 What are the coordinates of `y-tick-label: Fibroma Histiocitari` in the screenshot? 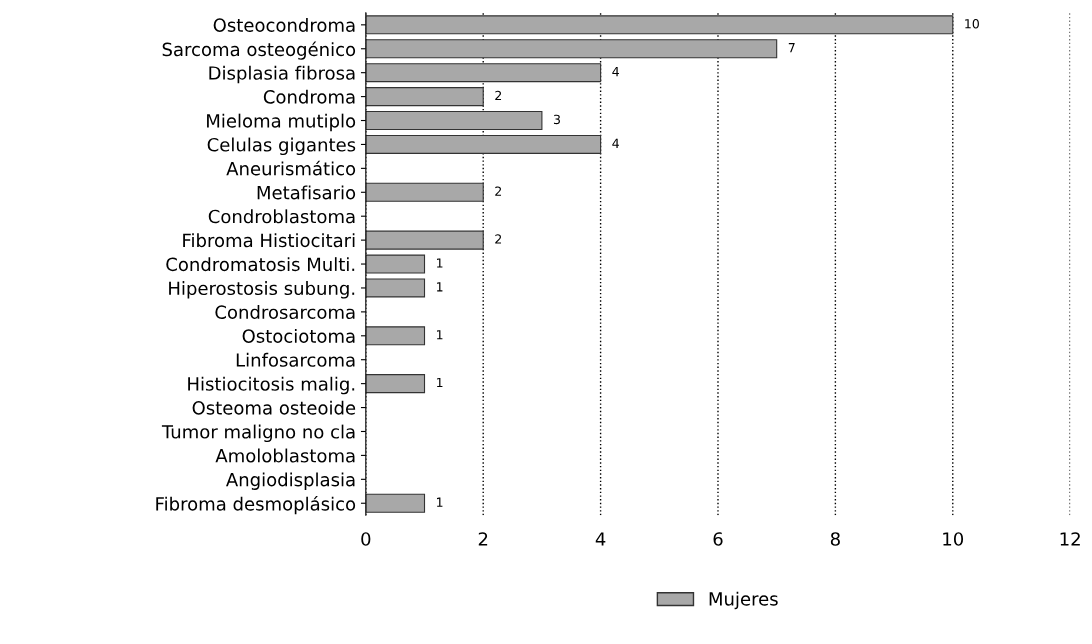 It's located at (269, 240).